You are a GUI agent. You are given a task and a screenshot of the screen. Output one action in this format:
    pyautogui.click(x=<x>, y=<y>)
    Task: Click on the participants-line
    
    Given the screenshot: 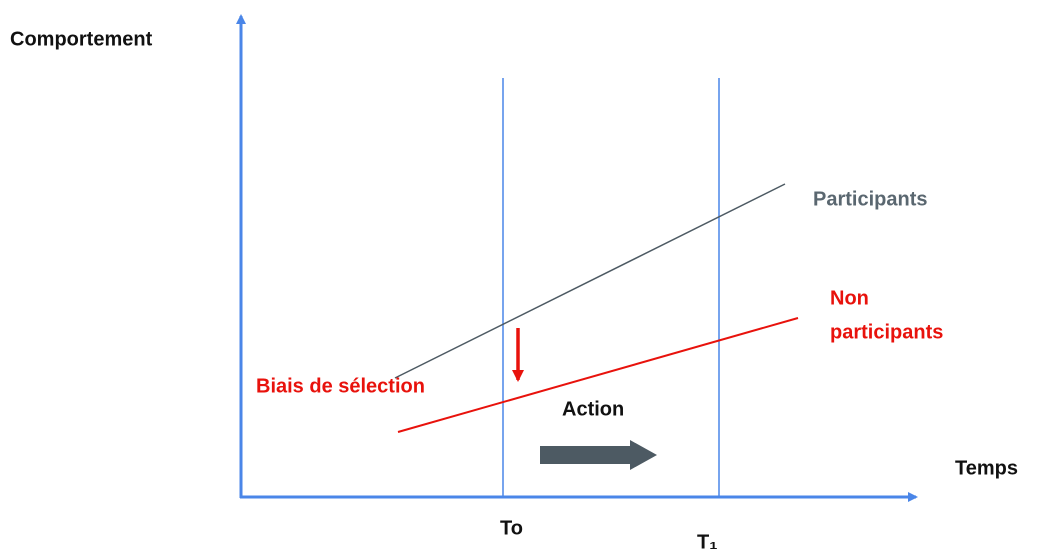 What is the action you would take?
    pyautogui.click(x=590, y=281)
    